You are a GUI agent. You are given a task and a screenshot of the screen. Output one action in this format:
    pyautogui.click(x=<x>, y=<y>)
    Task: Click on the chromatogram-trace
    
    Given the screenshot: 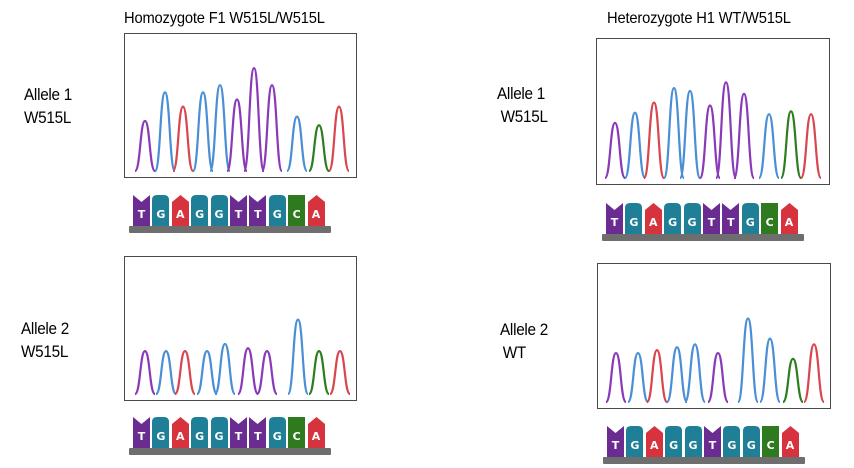 What is the action you would take?
    pyautogui.click(x=713, y=130)
    